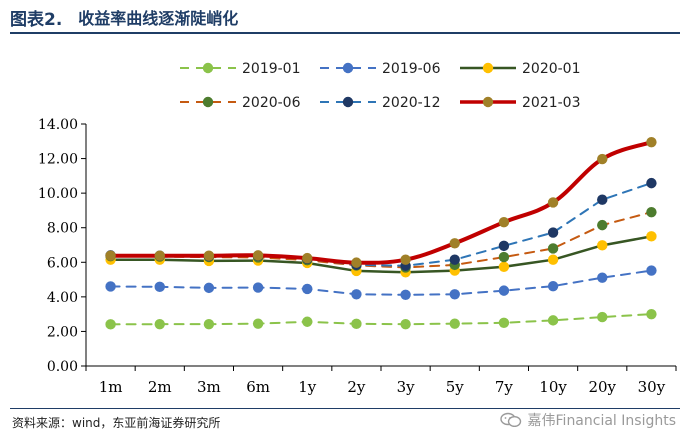  What do you see at coordinates (62, 332) in the screenshot?
I see `y-tick-label: 2.00` at bounding box center [62, 332].